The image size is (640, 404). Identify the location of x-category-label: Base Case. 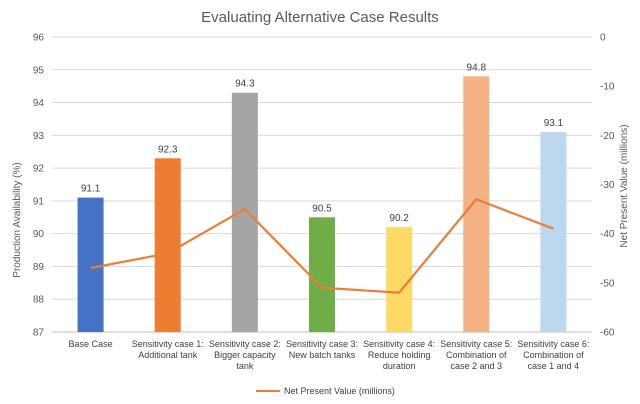
(91, 344).